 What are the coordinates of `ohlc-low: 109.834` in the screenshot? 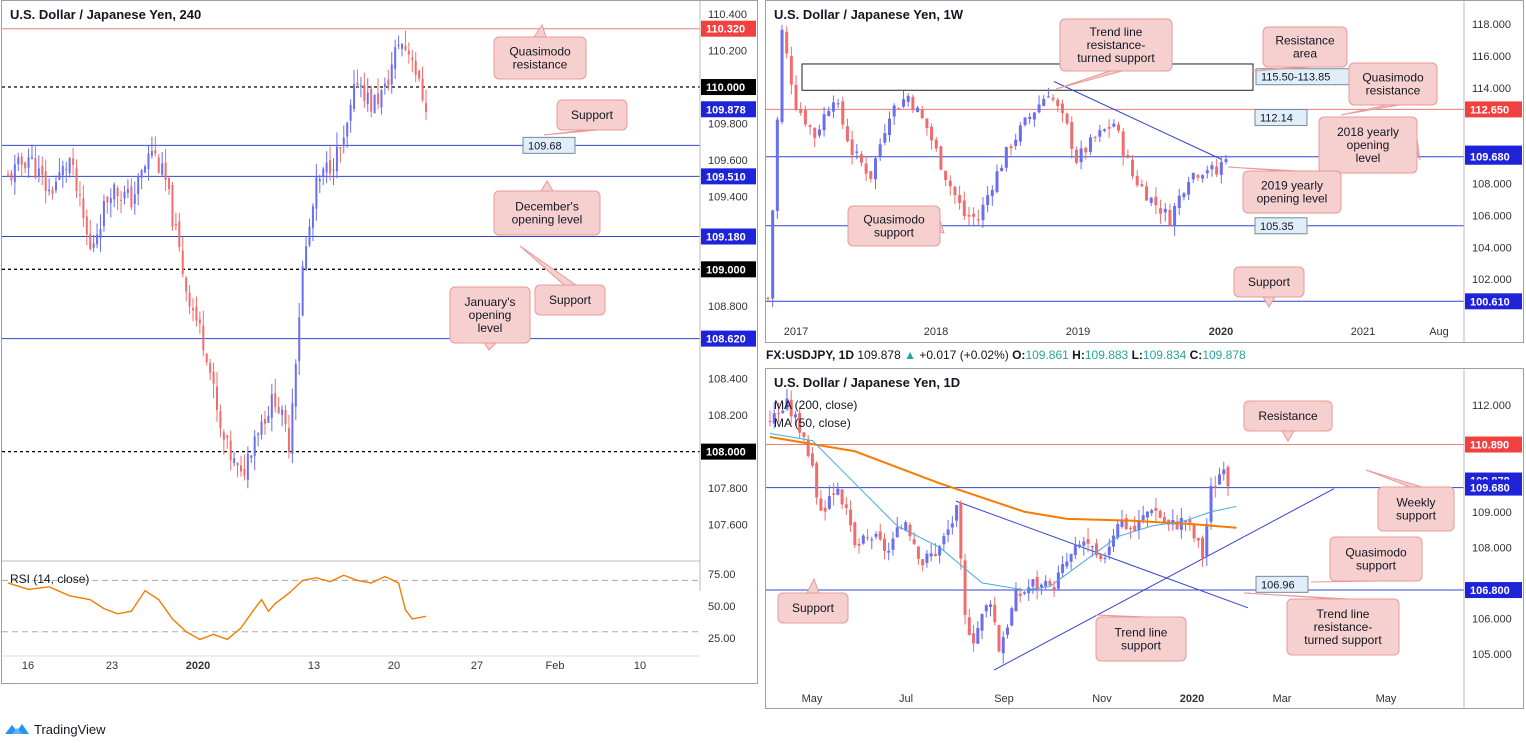 It's located at (1164, 355).